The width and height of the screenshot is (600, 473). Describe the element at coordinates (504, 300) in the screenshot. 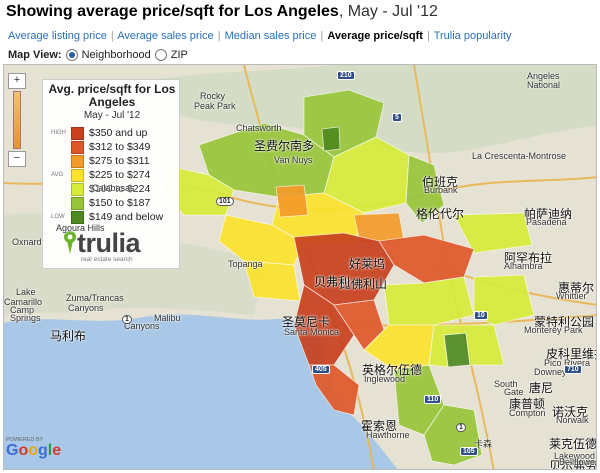

I see `neighborhood-n19` at that location.